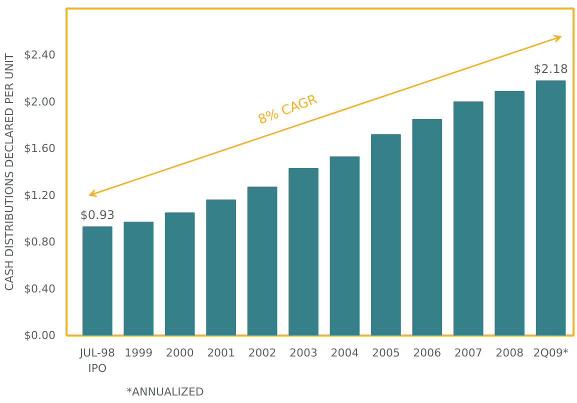  Describe the element at coordinates (551, 353) in the screenshot. I see `x-tick-label: 2Q09*` at that location.